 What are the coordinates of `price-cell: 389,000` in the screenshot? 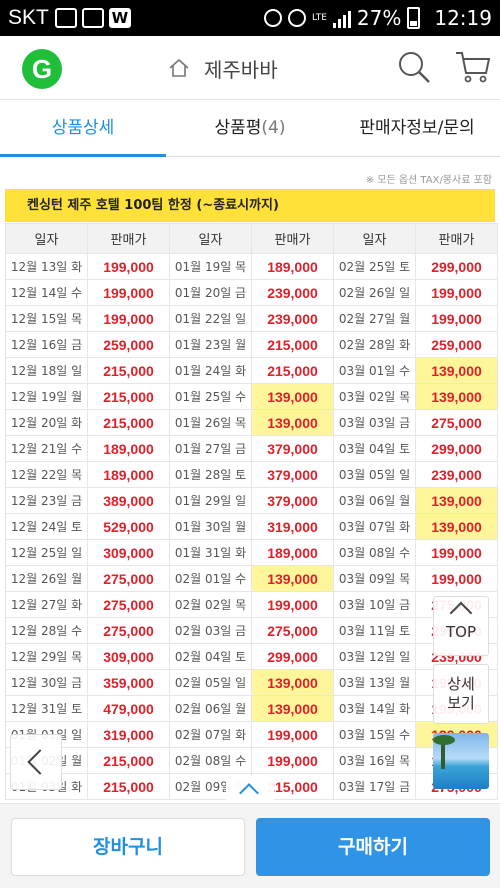 It's located at (128, 500).